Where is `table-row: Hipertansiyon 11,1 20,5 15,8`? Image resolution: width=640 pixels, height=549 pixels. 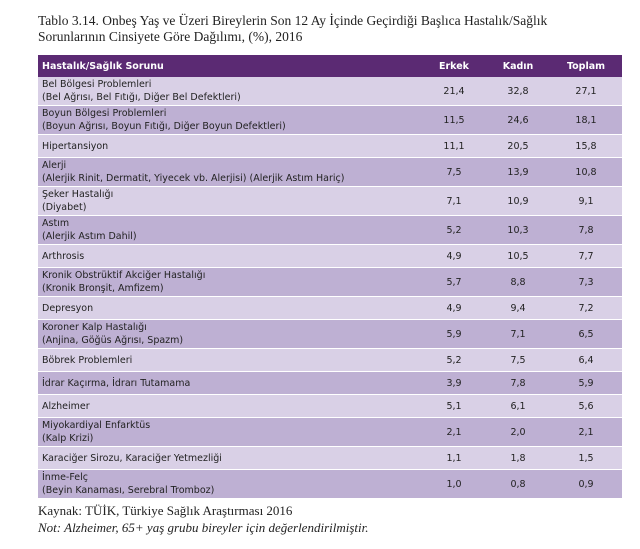
table-row: Hipertansiyon 11,1 20,5 15,8 is located at coordinates (330, 146).